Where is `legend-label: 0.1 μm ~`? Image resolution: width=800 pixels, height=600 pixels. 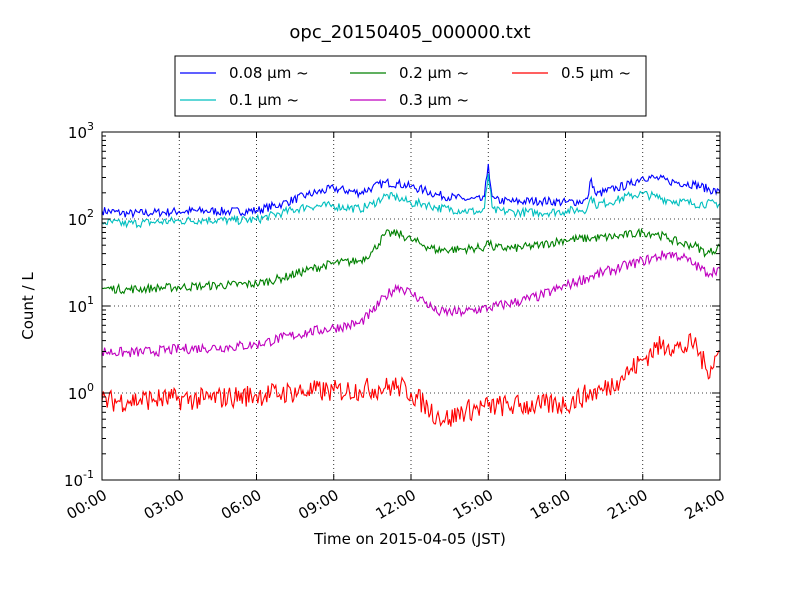
legend-label: 0.1 μm ~ is located at coordinates (264, 100).